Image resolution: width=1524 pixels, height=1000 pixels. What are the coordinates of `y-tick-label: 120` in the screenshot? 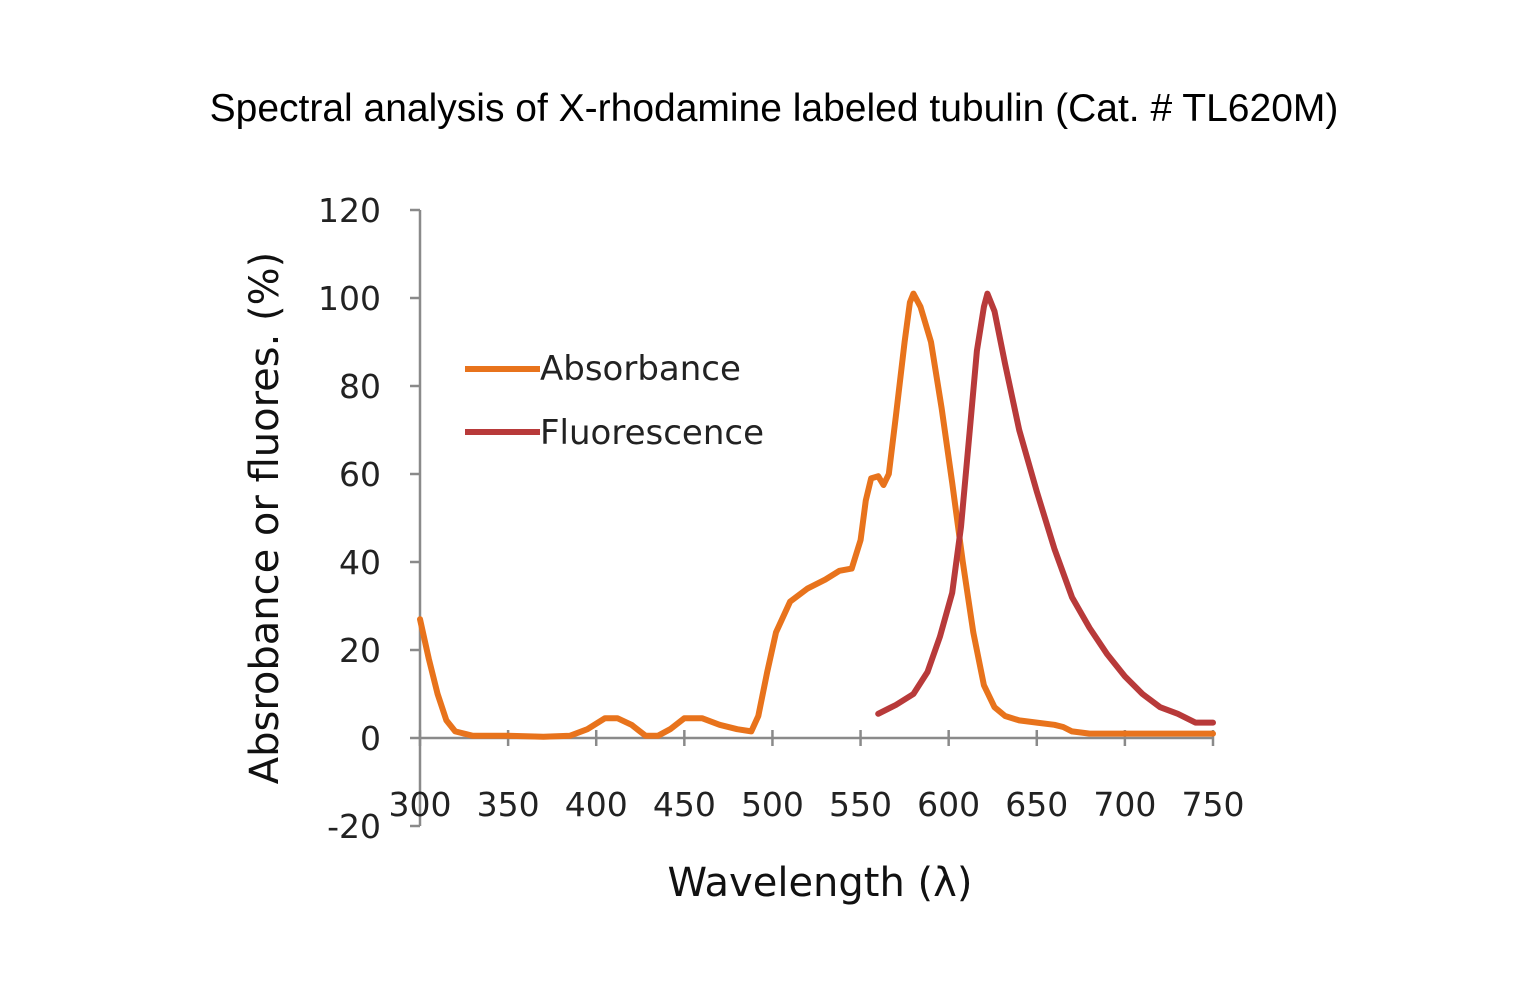 It's located at (349, 210).